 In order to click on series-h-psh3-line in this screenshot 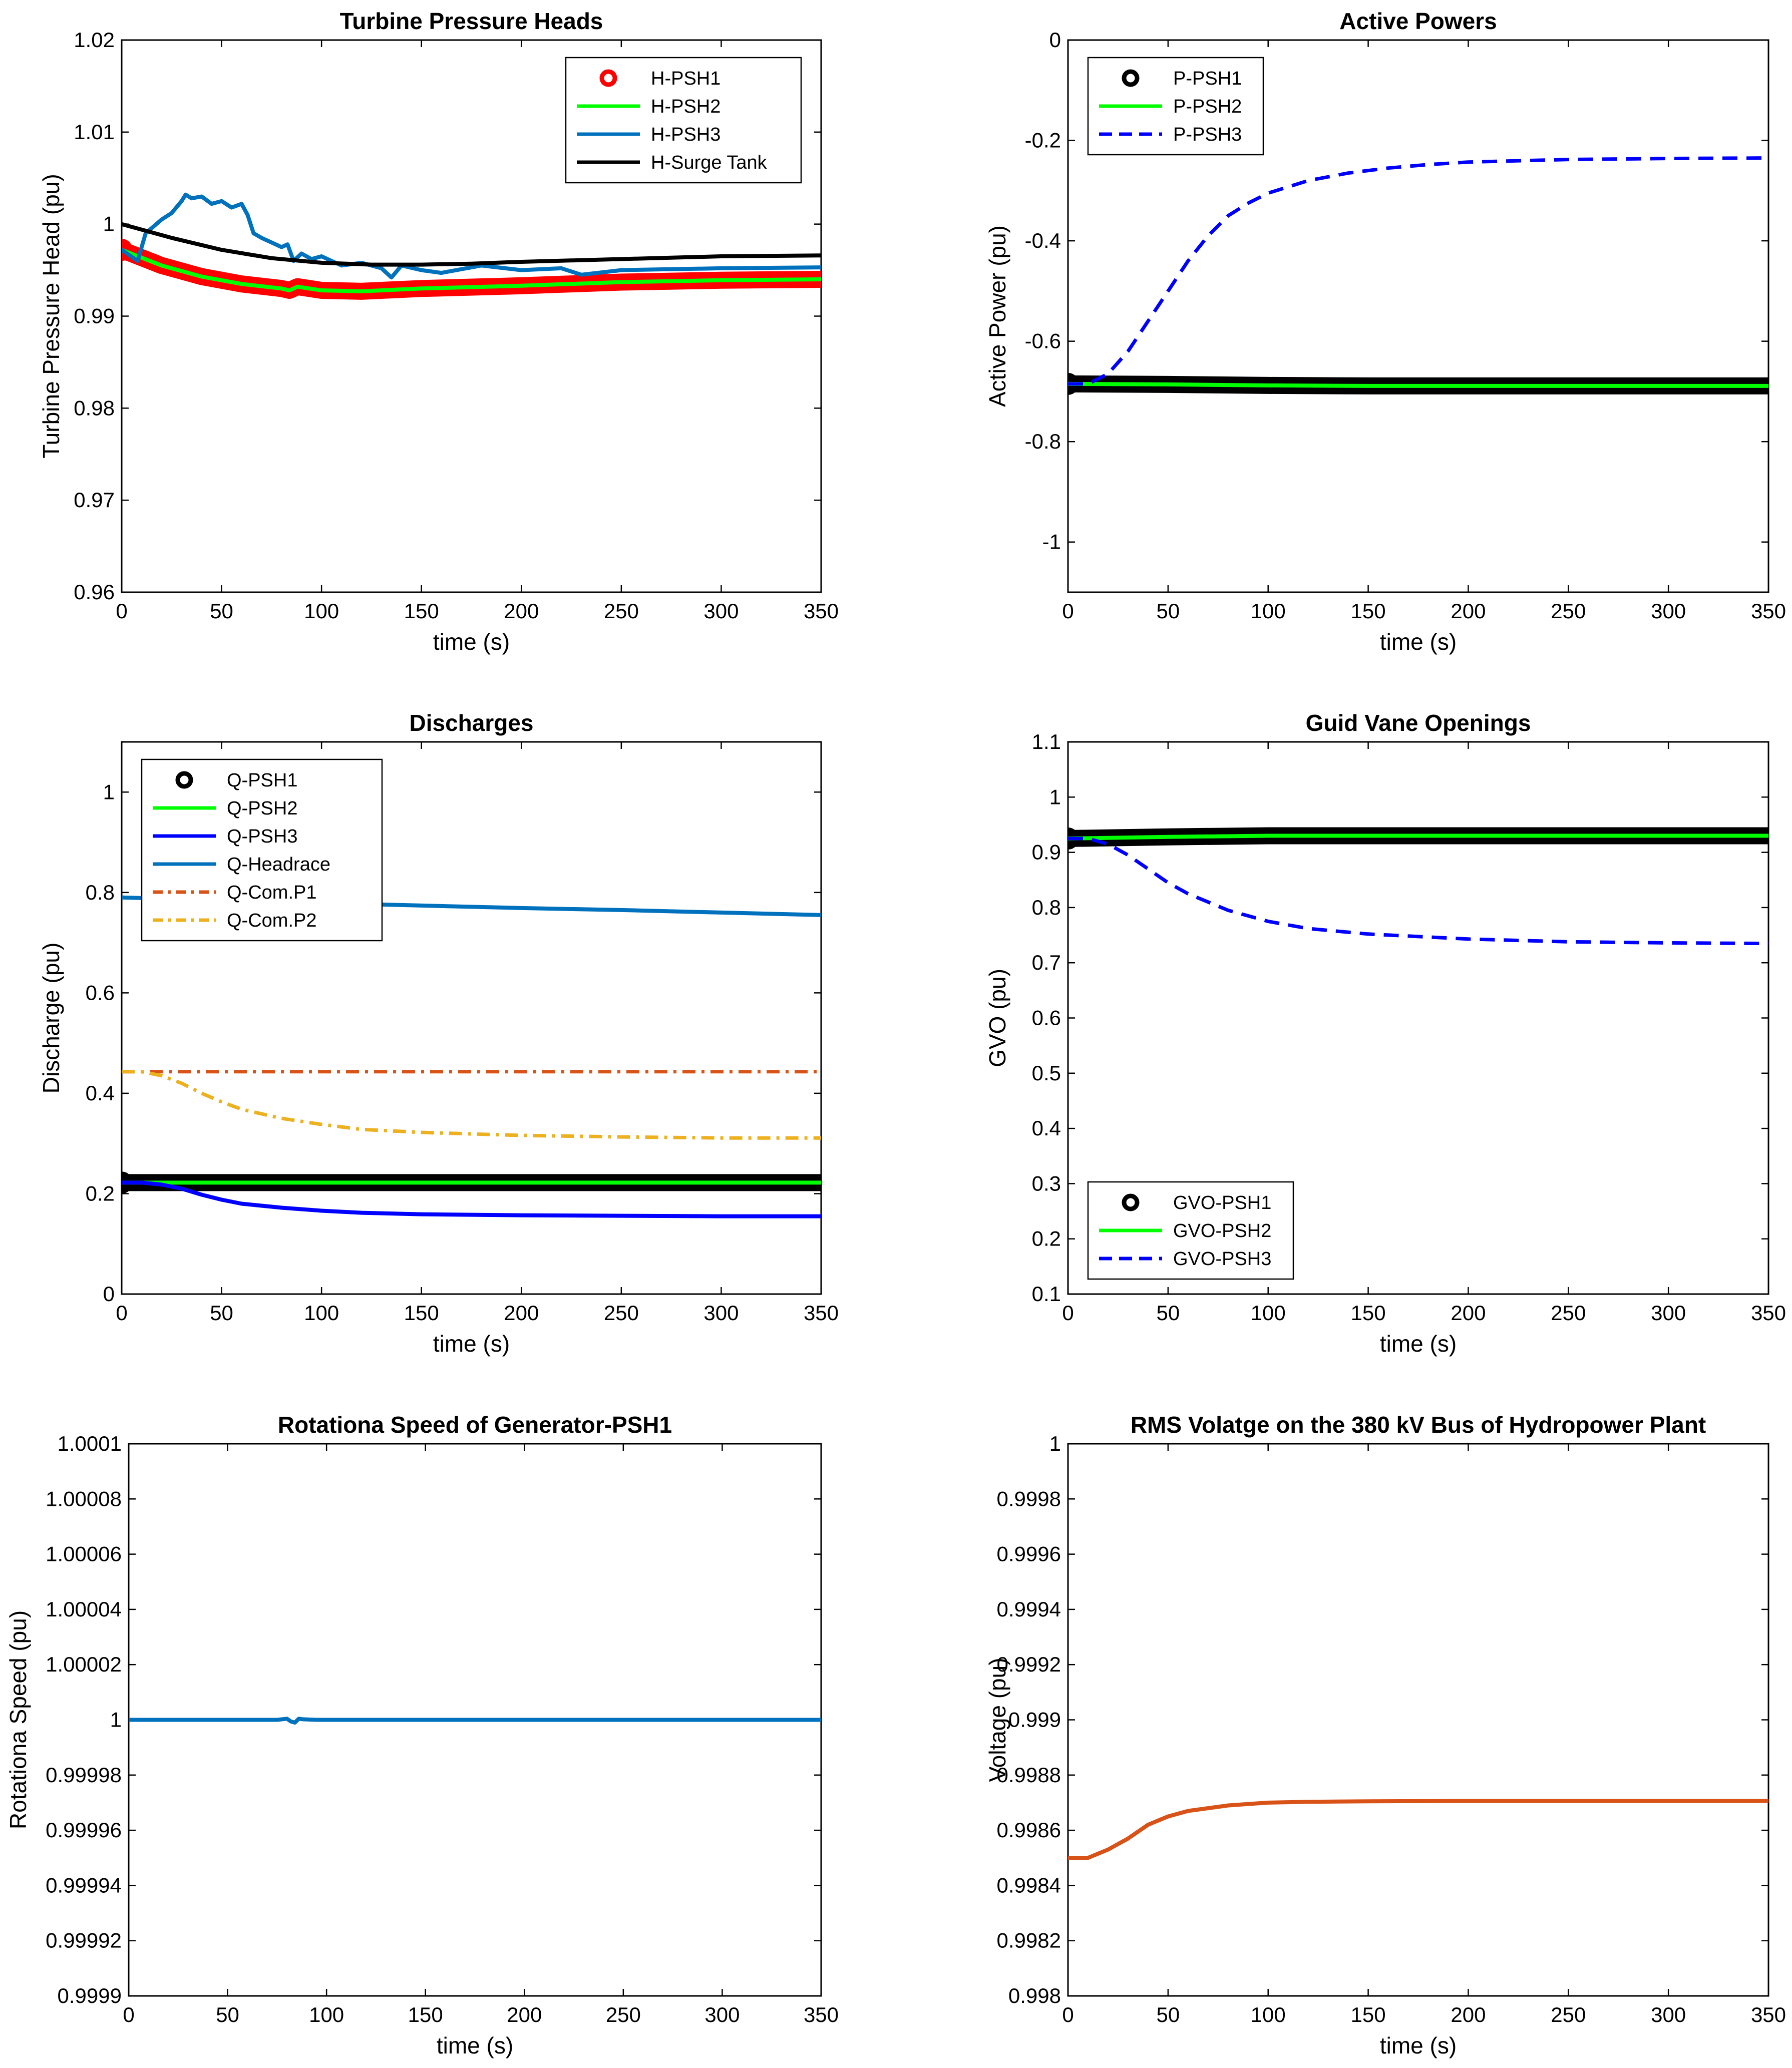, I will do `click(471, 236)`.